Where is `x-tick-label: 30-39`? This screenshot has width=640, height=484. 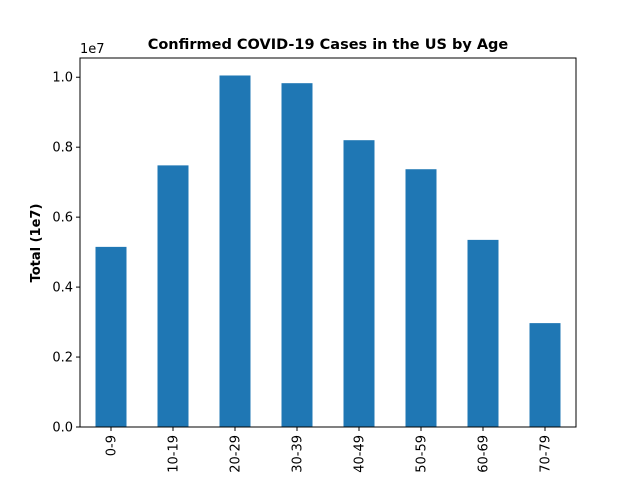 x-tick-label: 30-39 is located at coordinates (298, 454).